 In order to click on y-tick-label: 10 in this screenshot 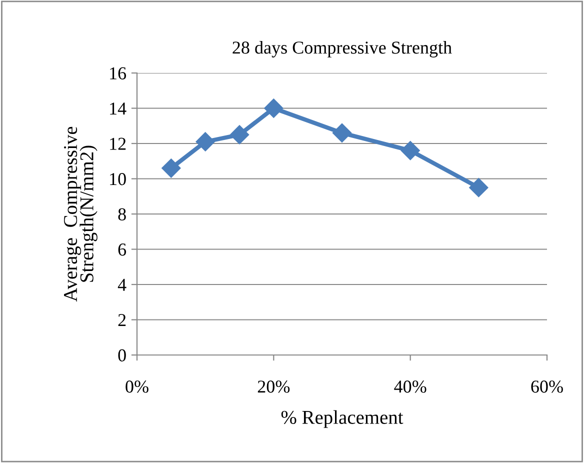, I will do `click(118, 179)`.